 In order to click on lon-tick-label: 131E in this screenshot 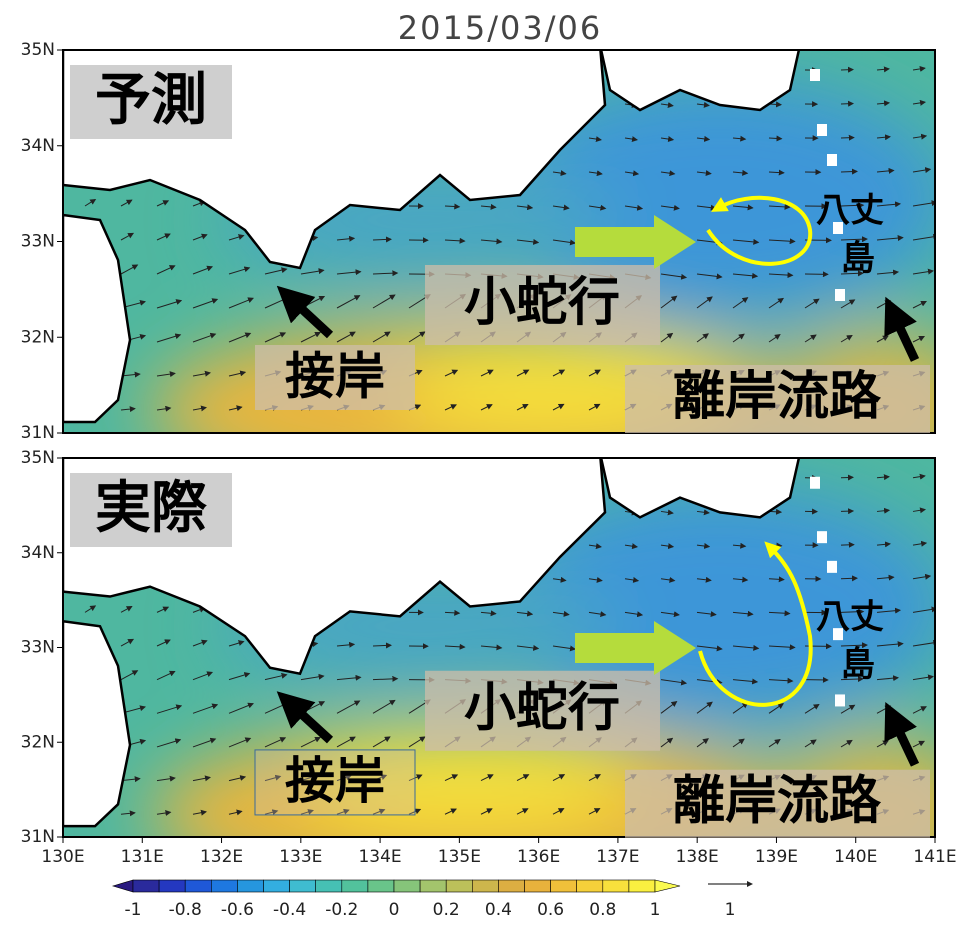, I will do `click(142, 857)`.